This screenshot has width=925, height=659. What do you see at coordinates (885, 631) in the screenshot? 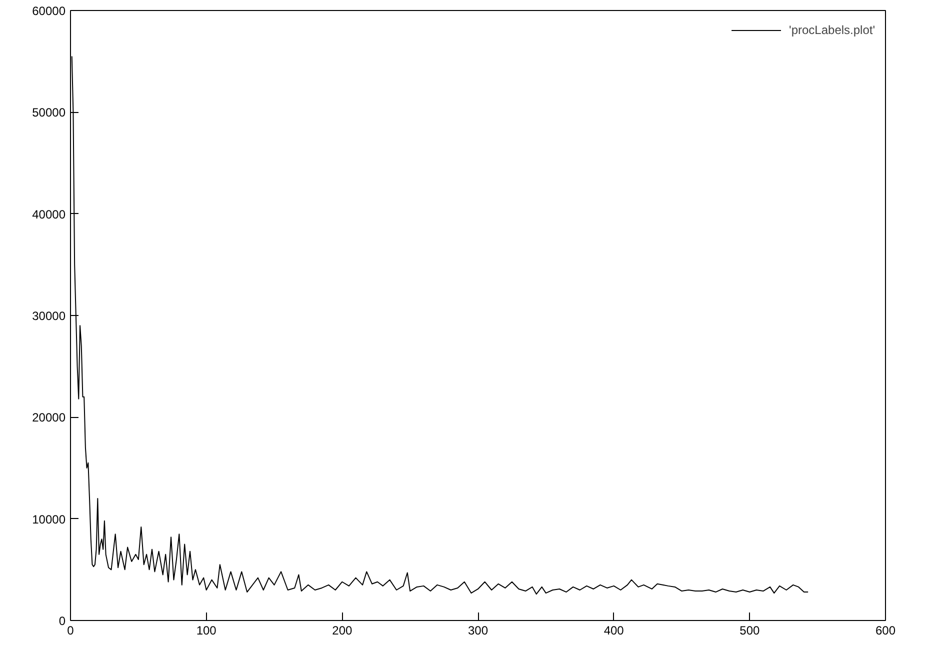
I see `x-tick-label: 600` at bounding box center [885, 631].